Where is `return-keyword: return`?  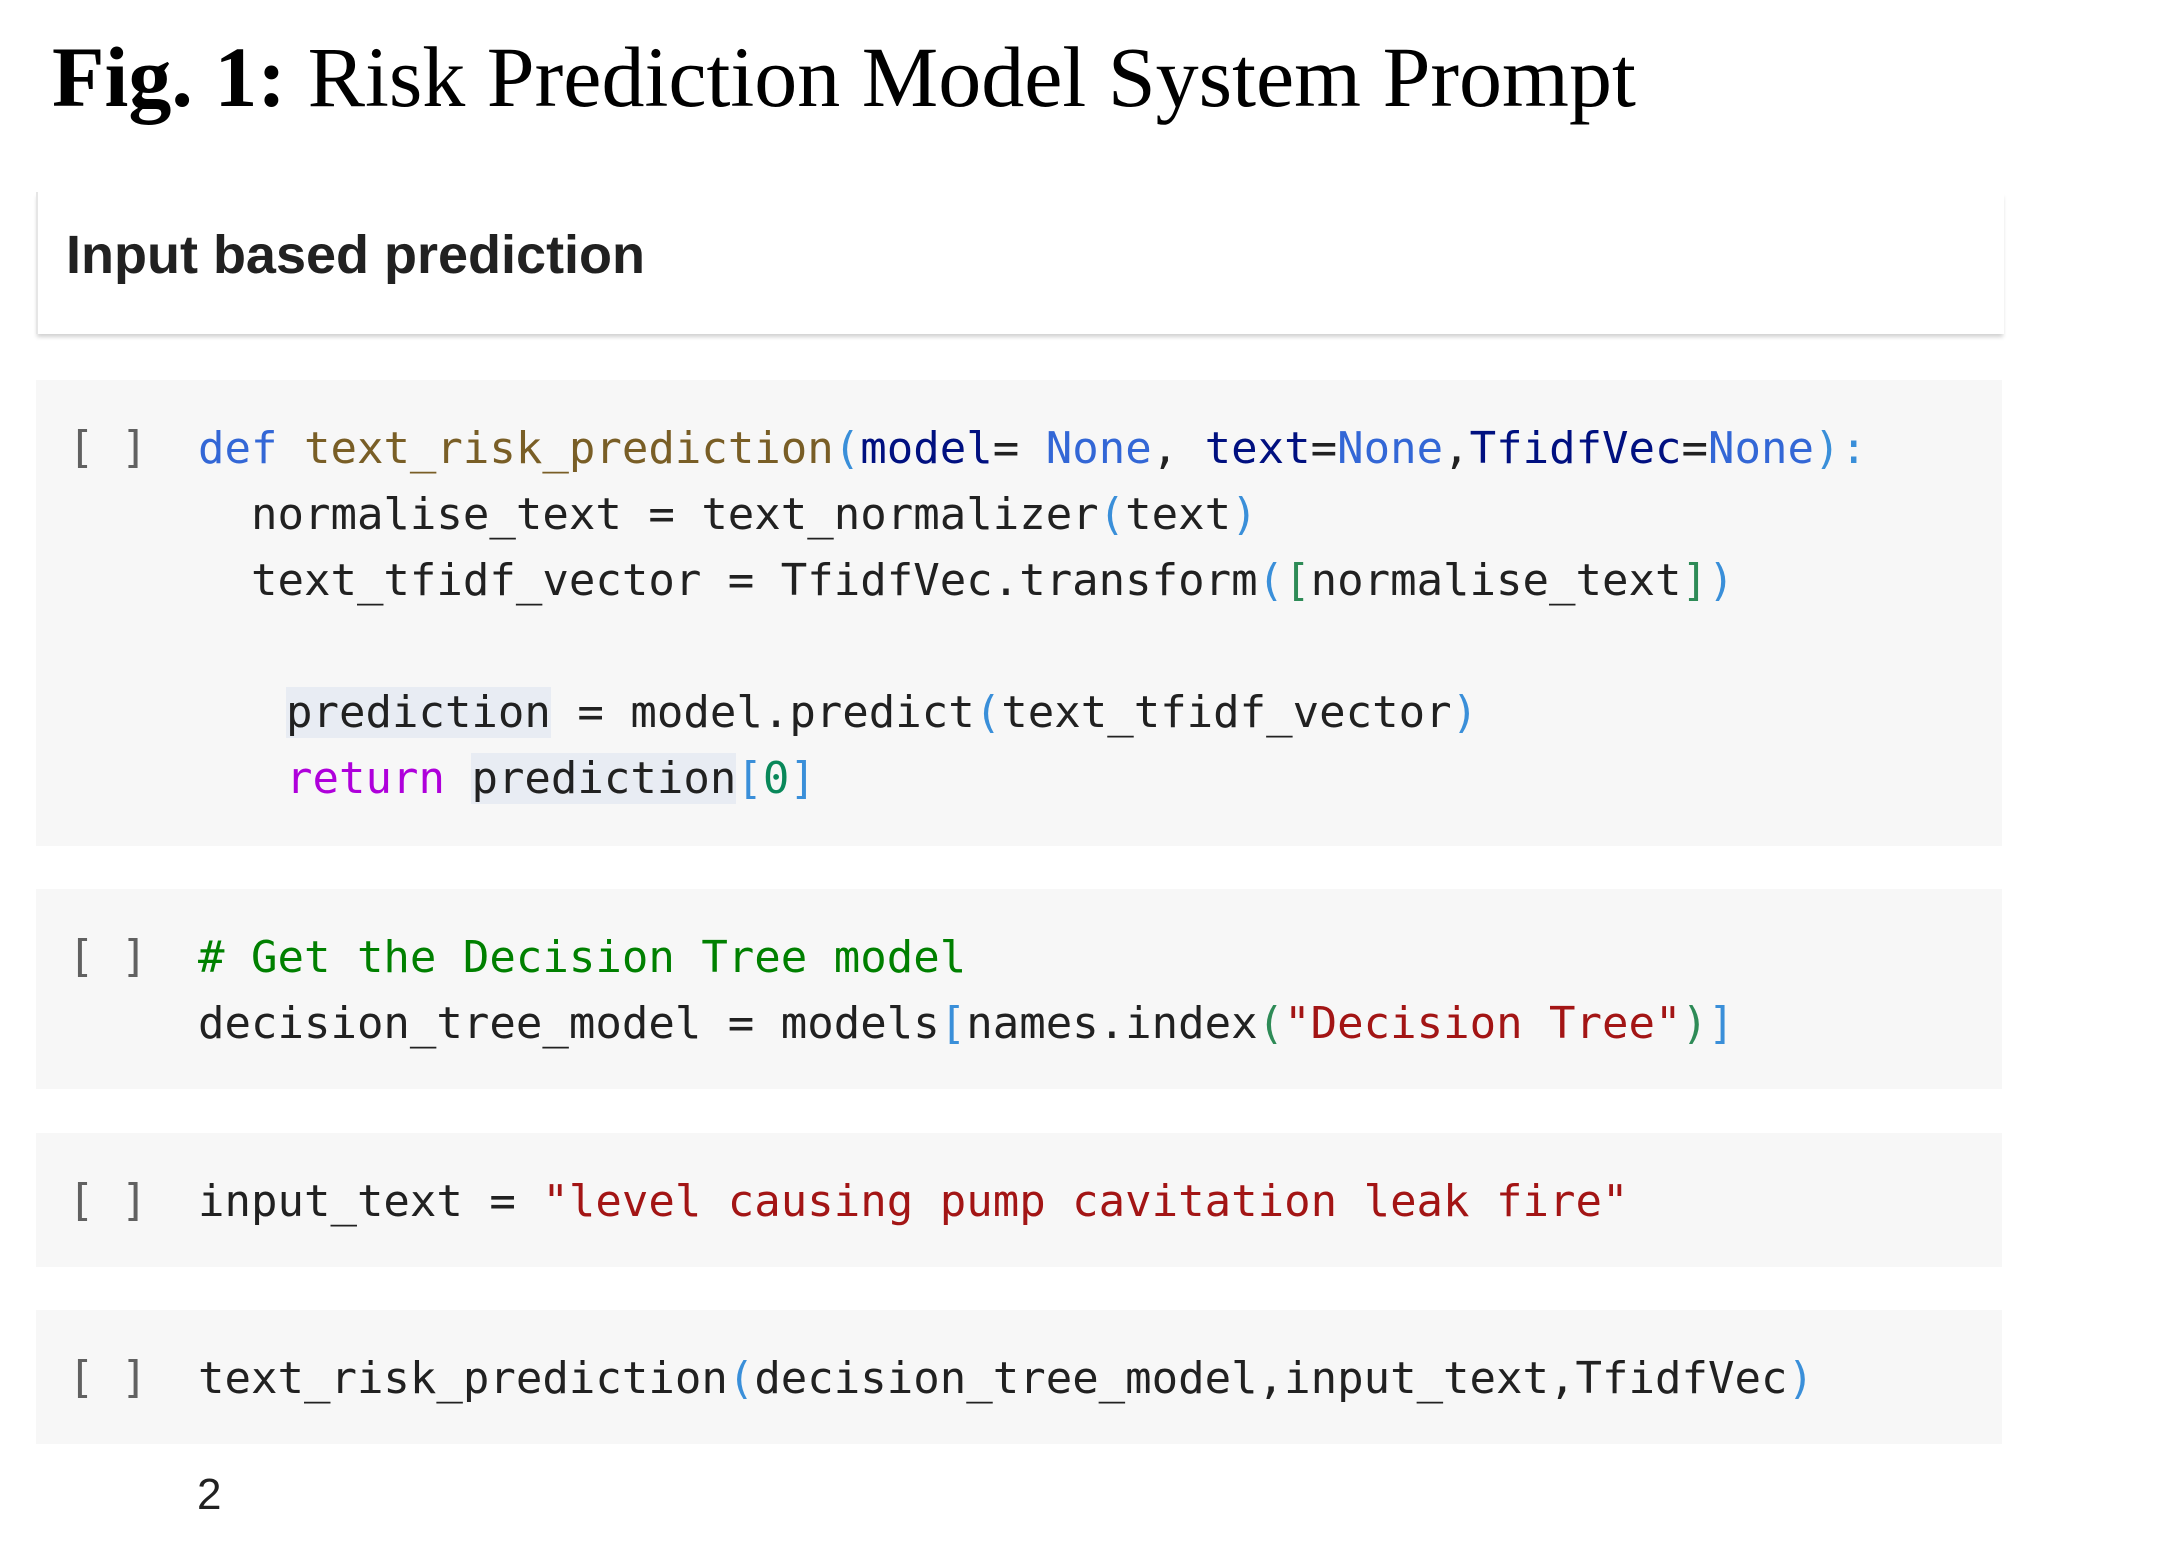 return-keyword: return is located at coordinates (365, 778).